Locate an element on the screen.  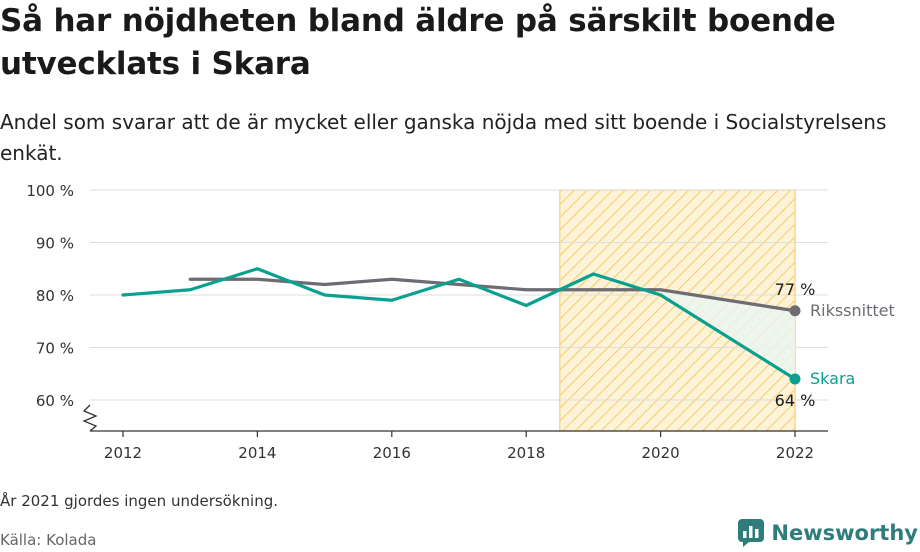
y-tick-label: 100 % is located at coordinates (50, 191).